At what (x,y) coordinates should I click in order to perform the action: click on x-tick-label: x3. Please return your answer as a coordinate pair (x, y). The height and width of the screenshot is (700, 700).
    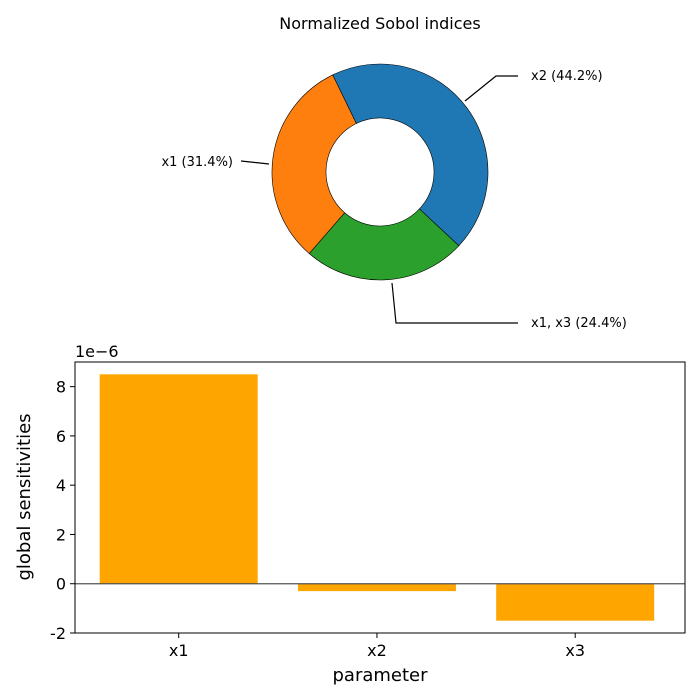
    Looking at the image, I should click on (575, 650).